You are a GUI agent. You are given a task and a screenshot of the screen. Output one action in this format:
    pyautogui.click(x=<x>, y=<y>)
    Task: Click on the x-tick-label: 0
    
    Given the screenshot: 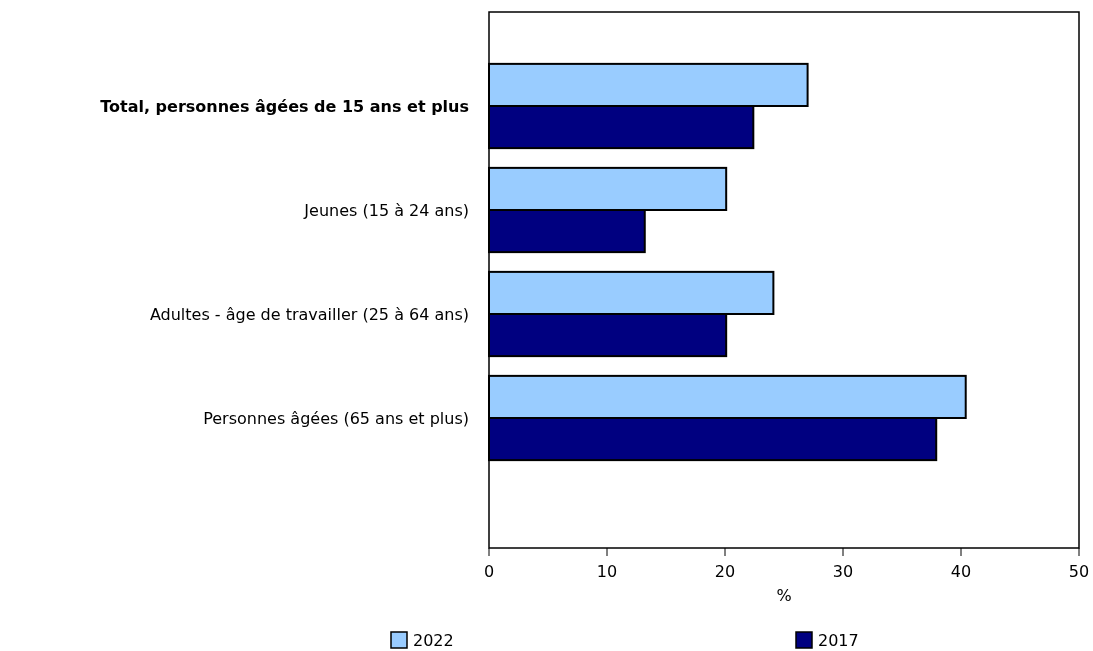 What is the action you would take?
    pyautogui.click(x=489, y=571)
    